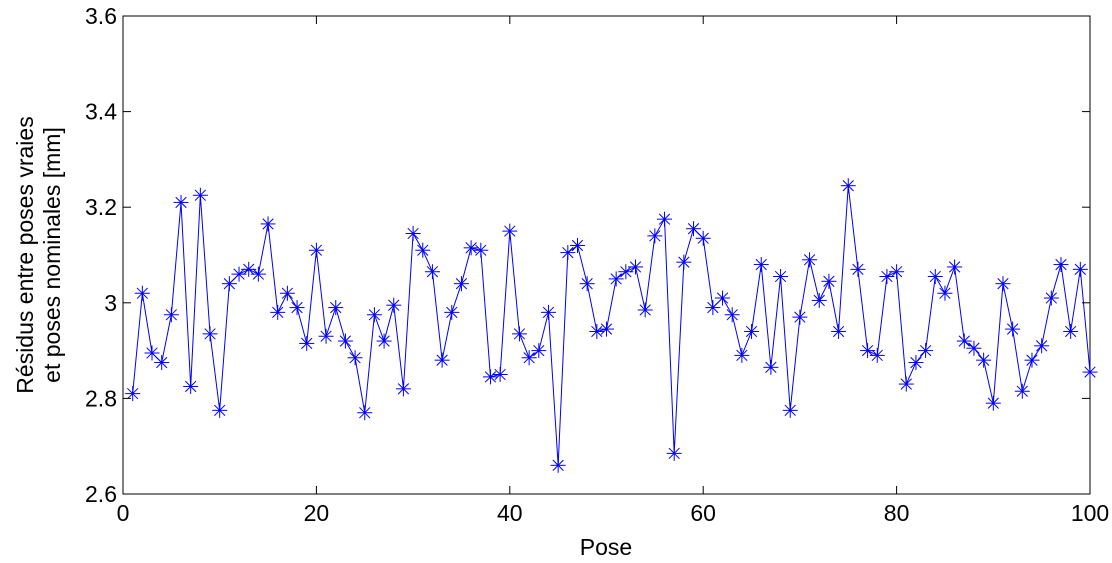 The height and width of the screenshot is (563, 1112). What do you see at coordinates (101, 494) in the screenshot?
I see `y-tick-label: 2.6` at bounding box center [101, 494].